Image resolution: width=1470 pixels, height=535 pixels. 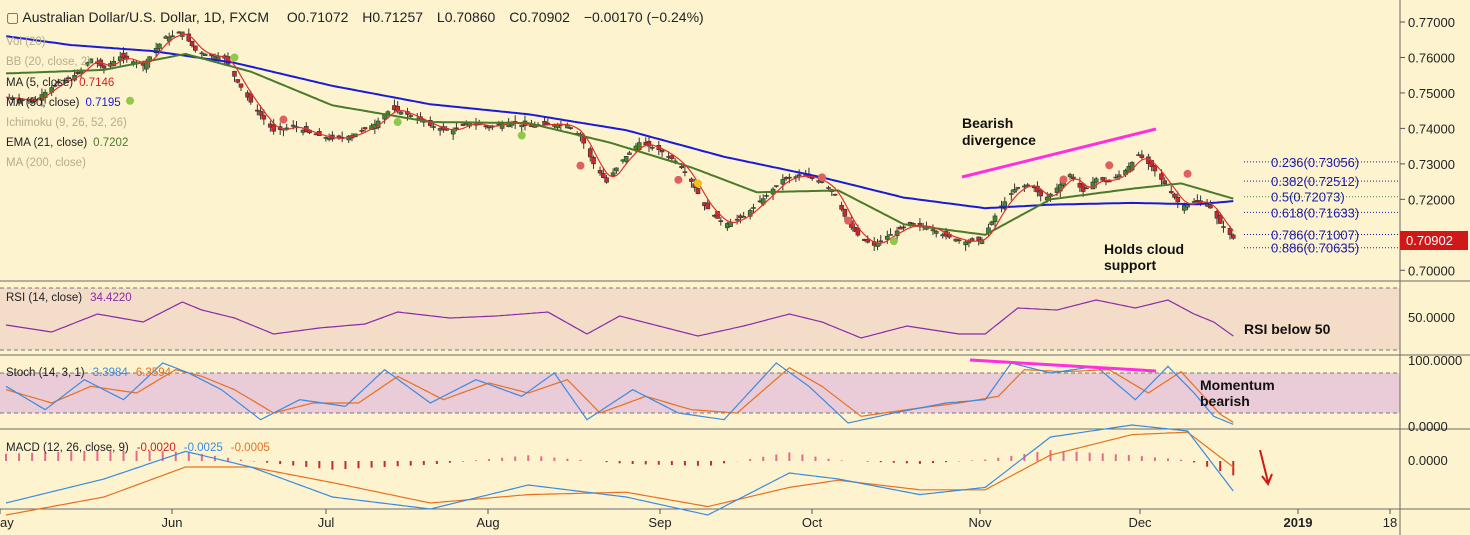 What do you see at coordinates (14, 17) in the screenshot?
I see `collapse-icon: ▢` at bounding box center [14, 17].